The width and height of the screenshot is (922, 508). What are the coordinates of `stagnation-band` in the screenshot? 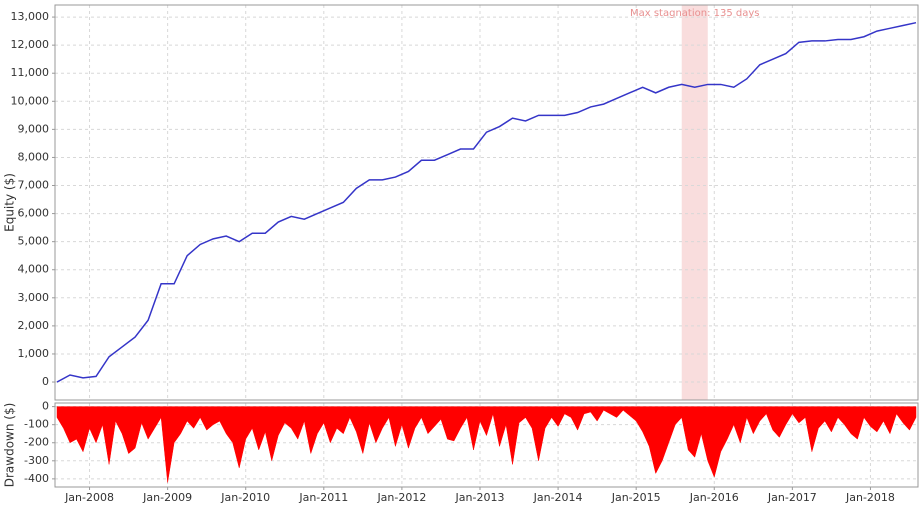 It's located at (694, 202).